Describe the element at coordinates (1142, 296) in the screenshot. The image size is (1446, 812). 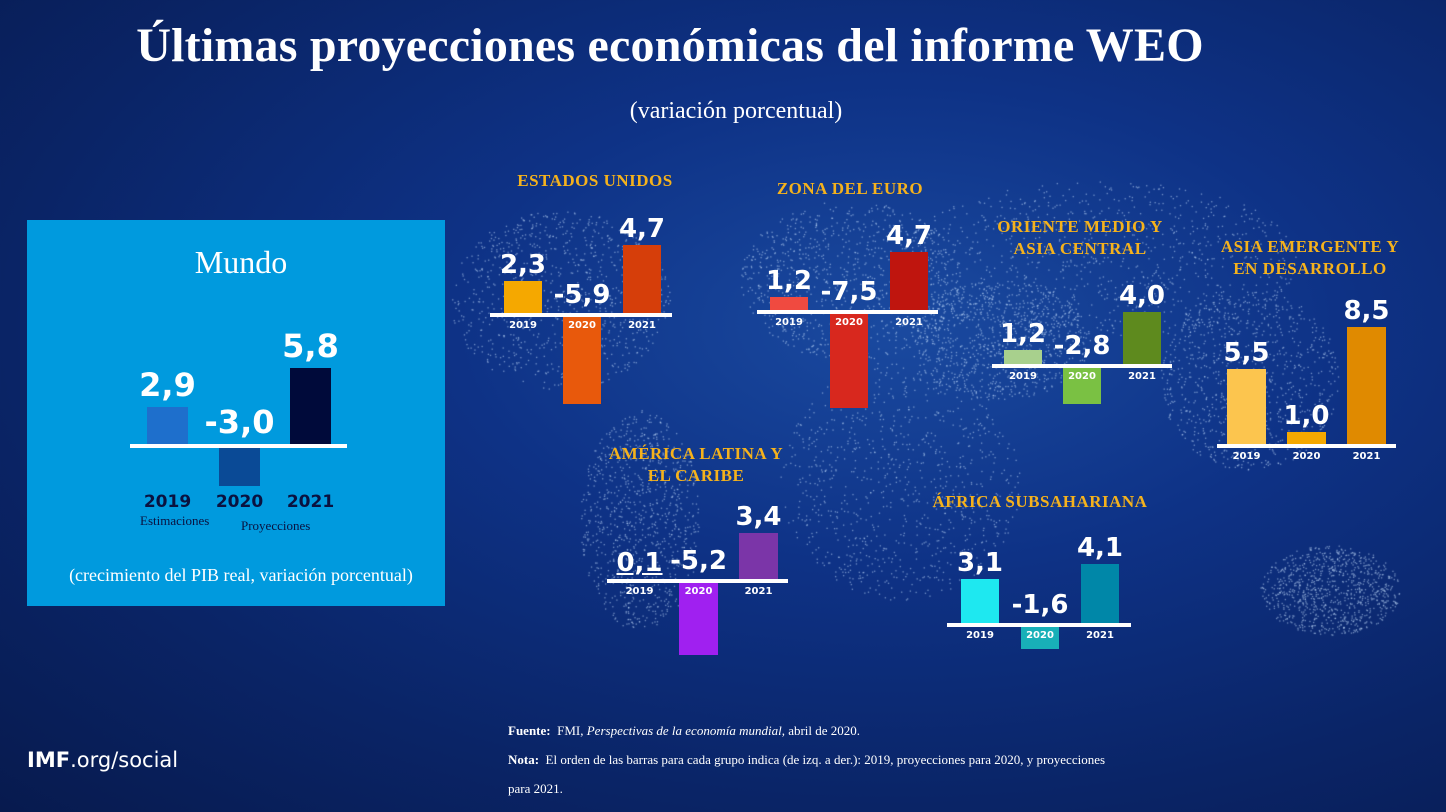
I see `value-label-2021: 4,0` at that location.